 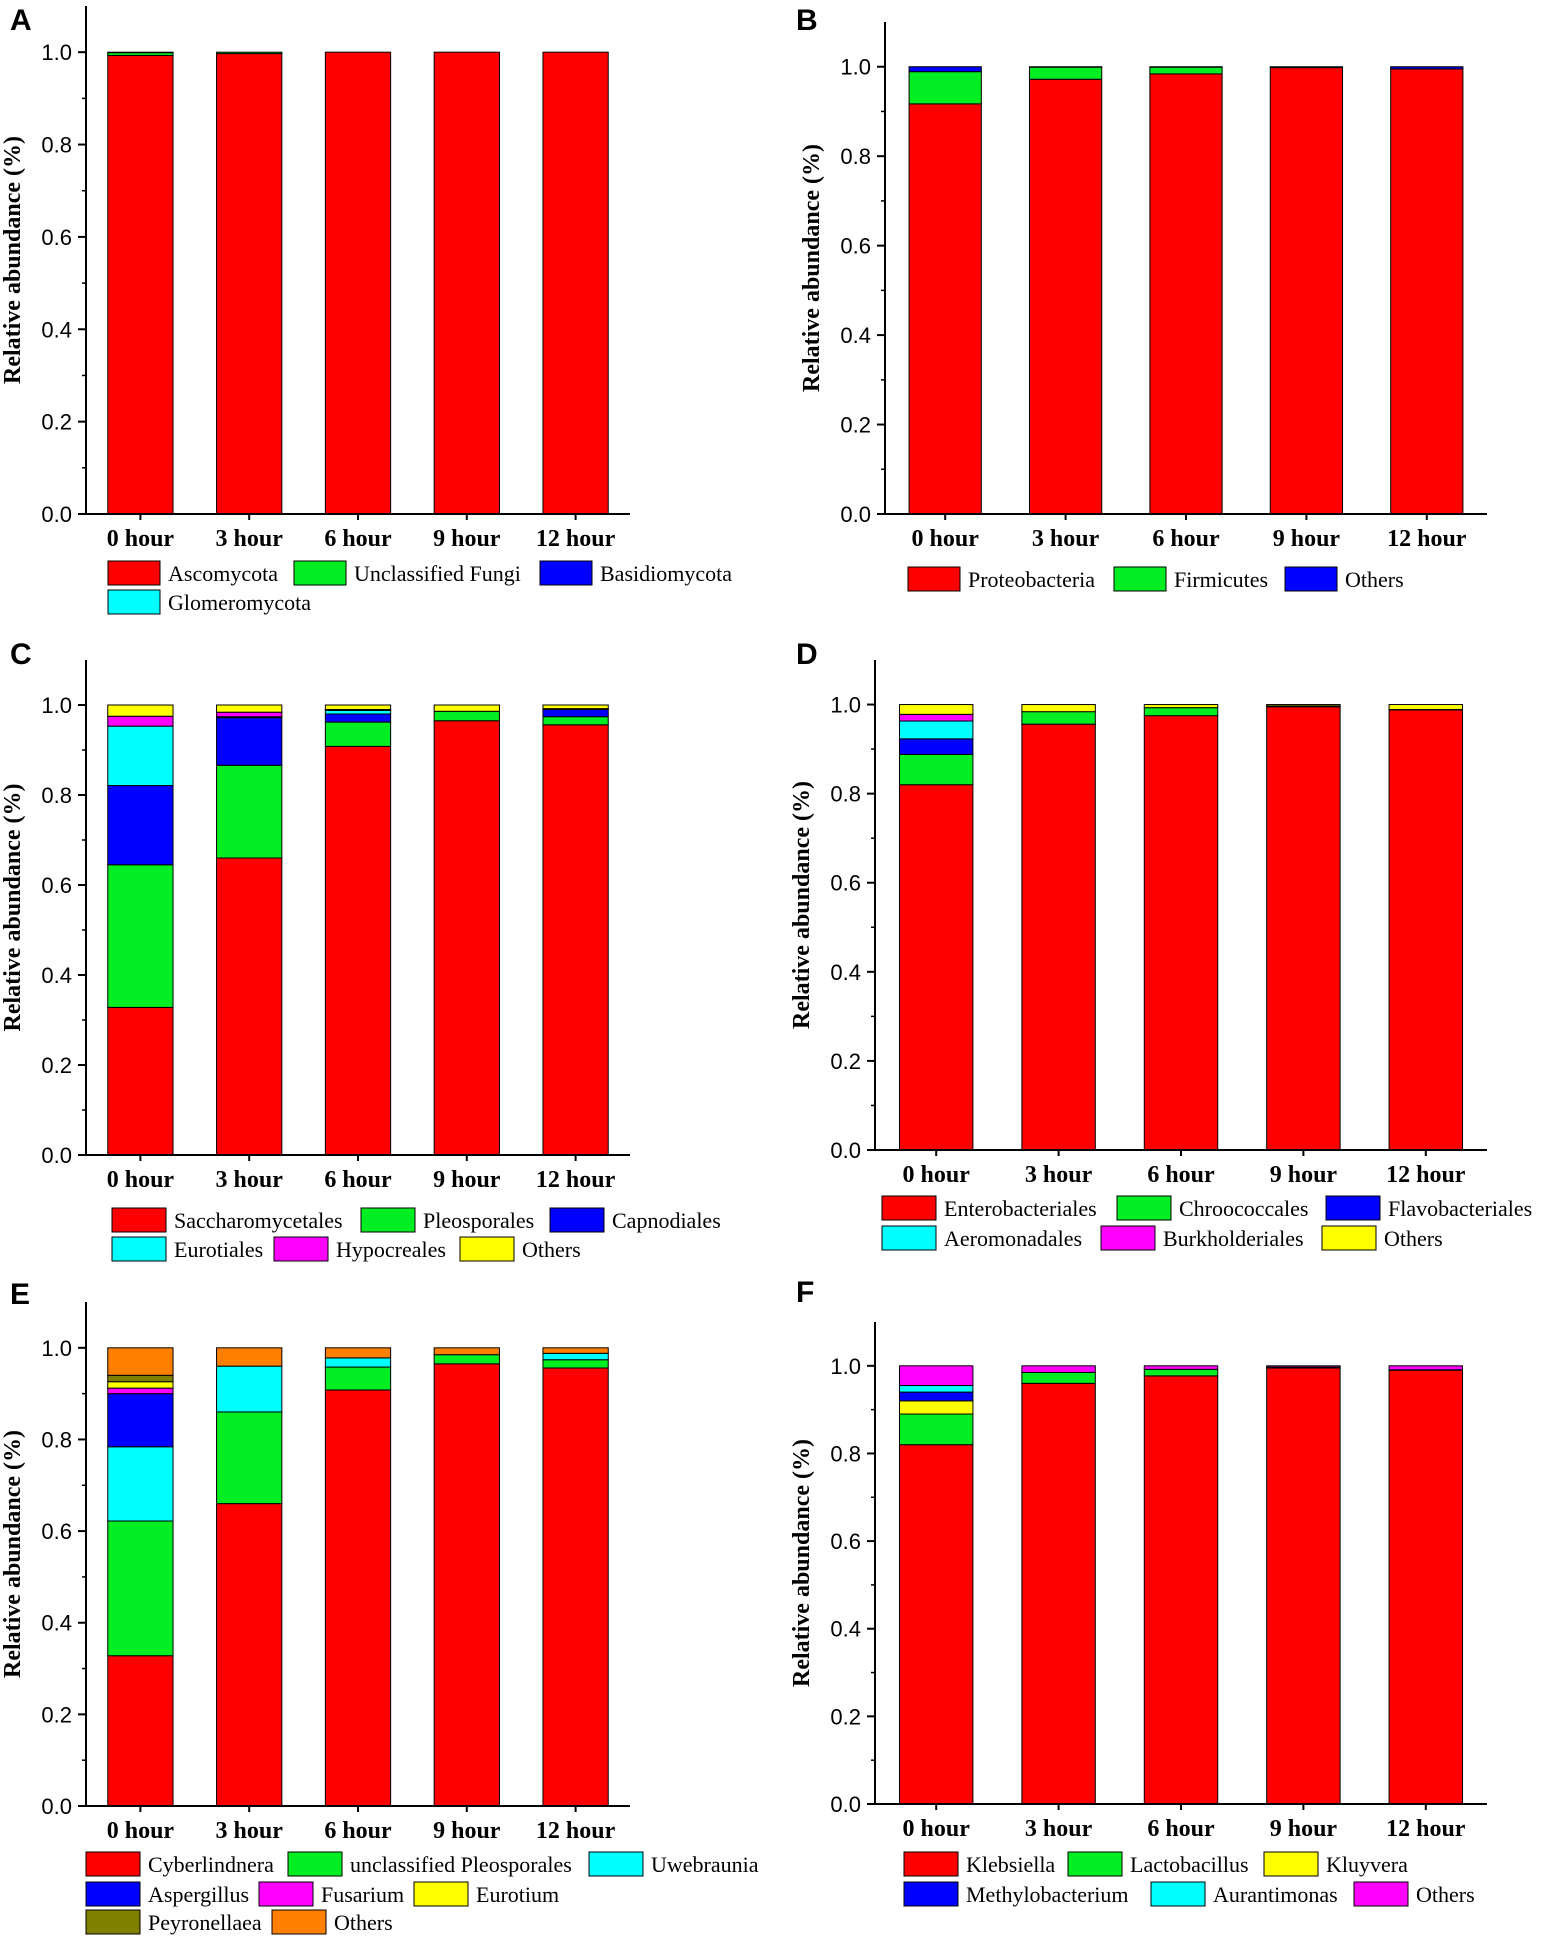 I want to click on bar-segment-saccharomycetales-12-hour, so click(x=575, y=940).